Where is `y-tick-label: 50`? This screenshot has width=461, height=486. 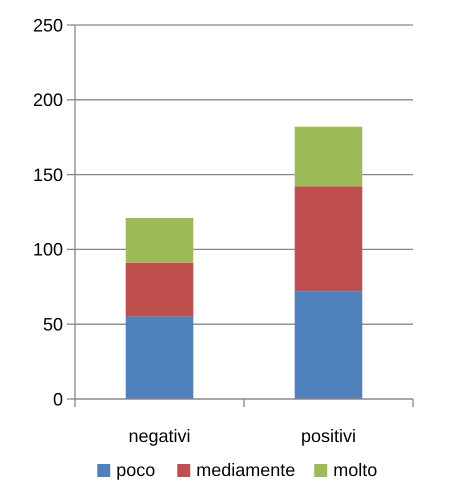
y-tick-label: 50 is located at coordinates (52, 324).